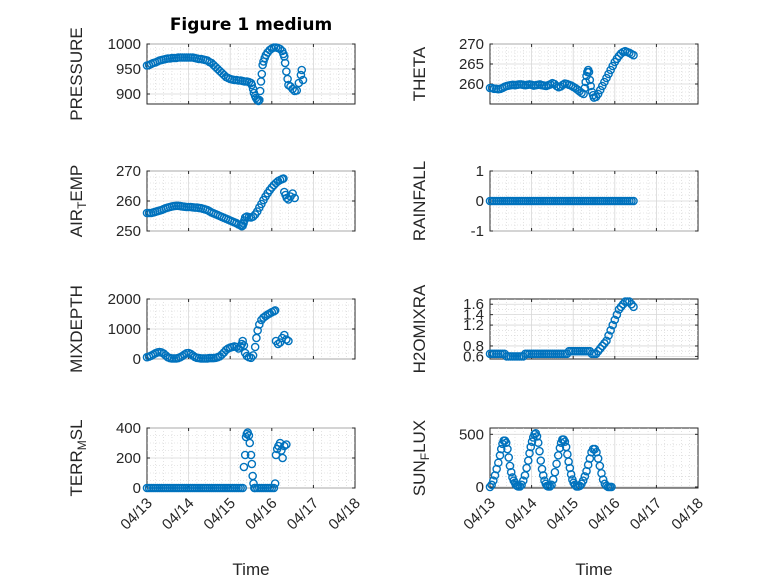 The width and height of the screenshot is (778, 583). What do you see at coordinates (78, 457) in the screenshot?
I see `y-axis-label: TERRMSL` at bounding box center [78, 457].